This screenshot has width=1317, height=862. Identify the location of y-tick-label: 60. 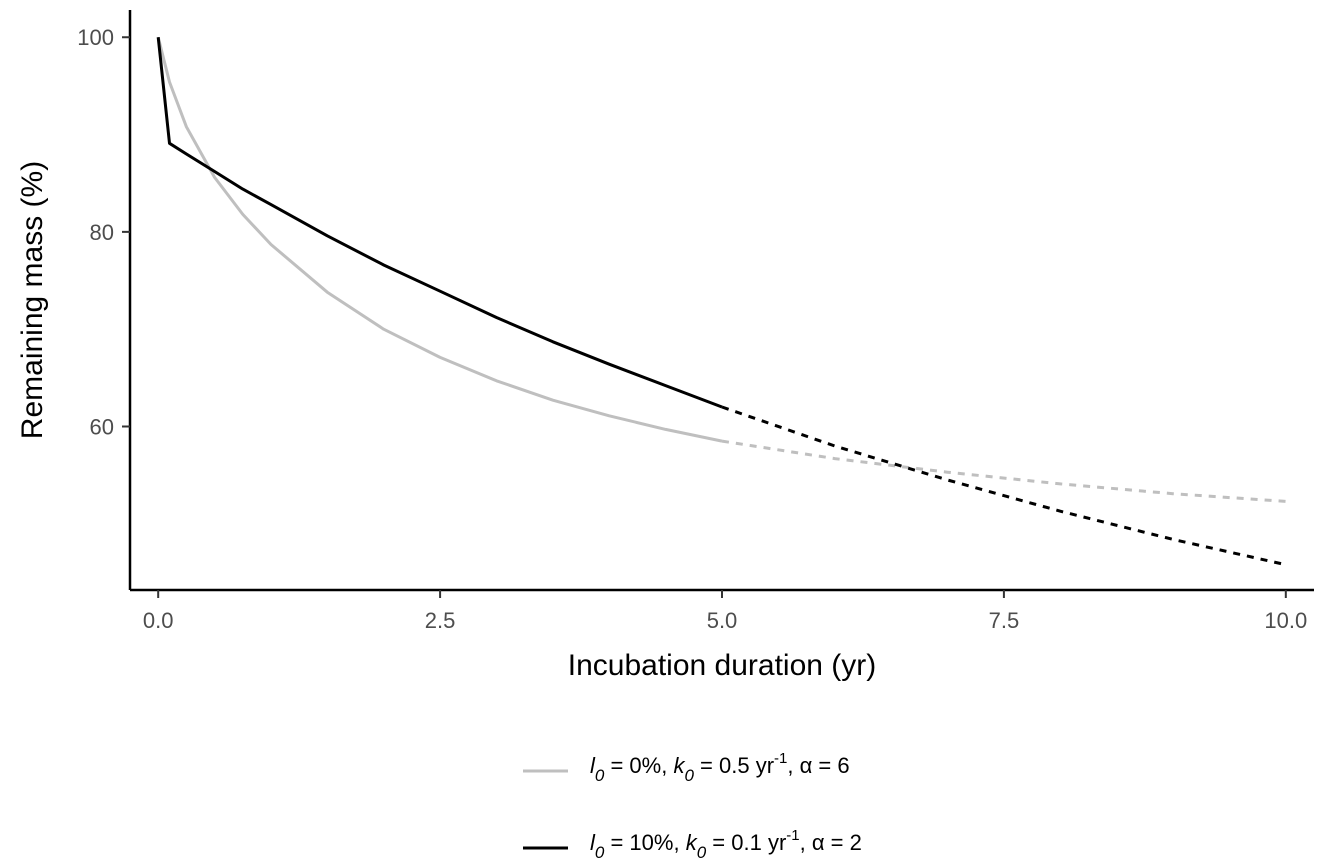
(102, 427).